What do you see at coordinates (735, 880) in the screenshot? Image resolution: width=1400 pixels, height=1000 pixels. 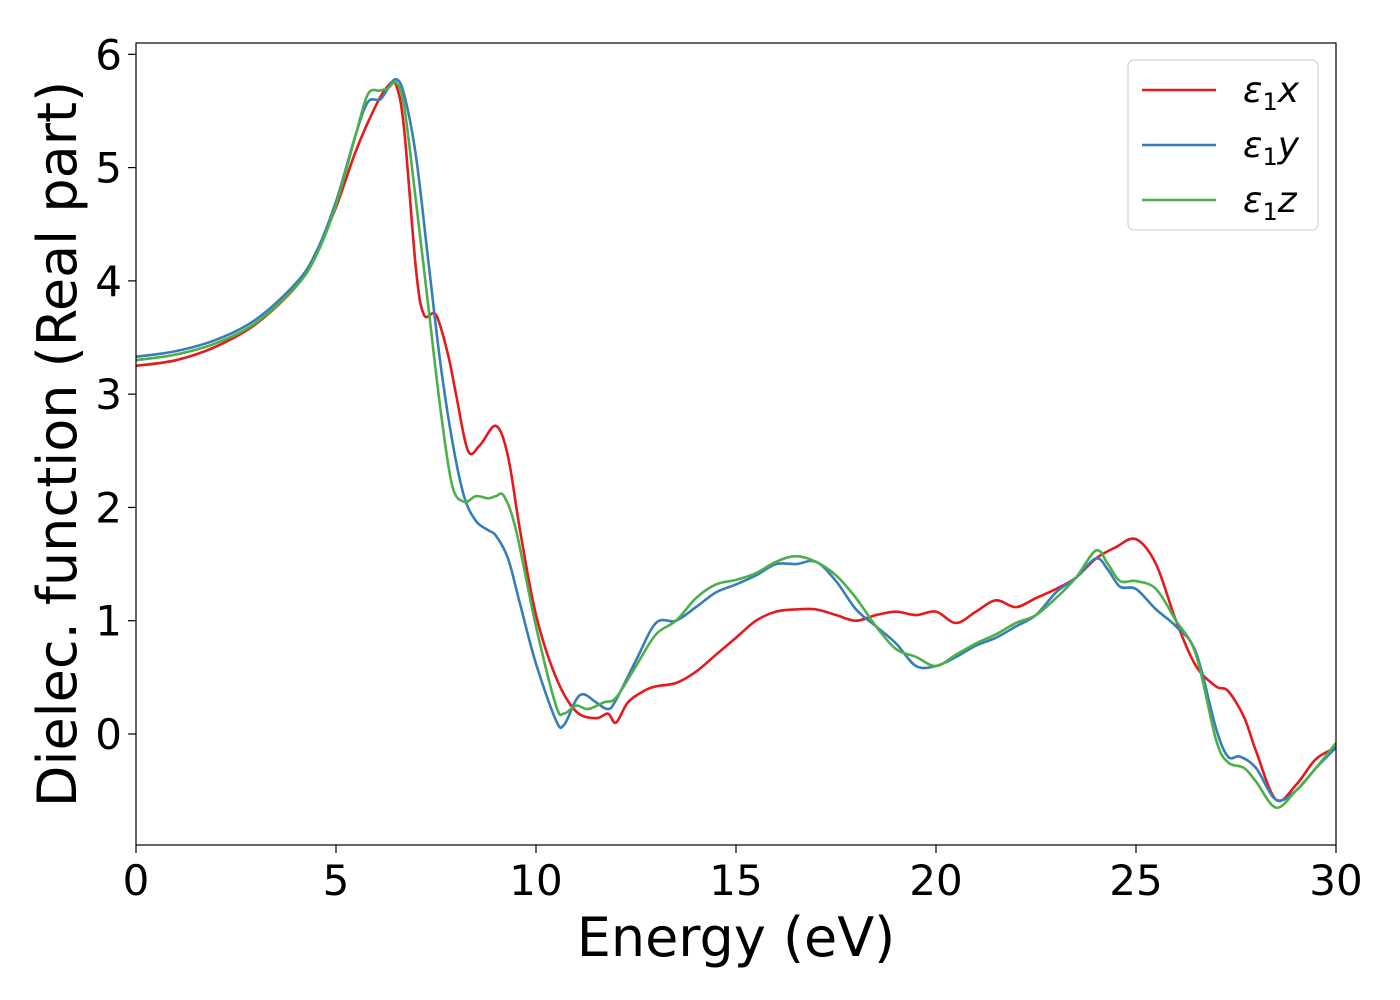 I see `x-tick-label: 15` at bounding box center [735, 880].